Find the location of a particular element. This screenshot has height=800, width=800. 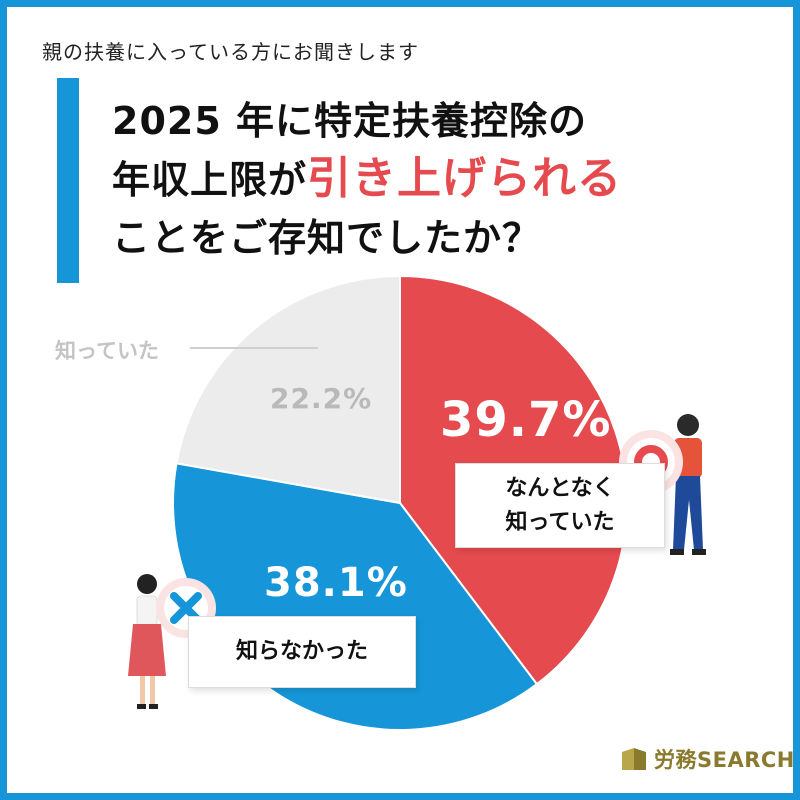

woman-illustration is located at coordinates (147, 641).